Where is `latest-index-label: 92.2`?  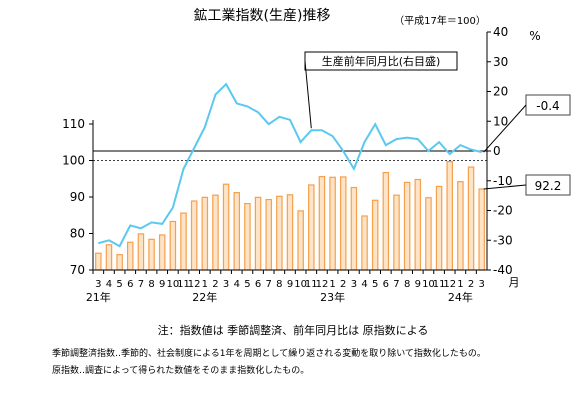
latest-index-label: 92.2 is located at coordinates (548, 186).